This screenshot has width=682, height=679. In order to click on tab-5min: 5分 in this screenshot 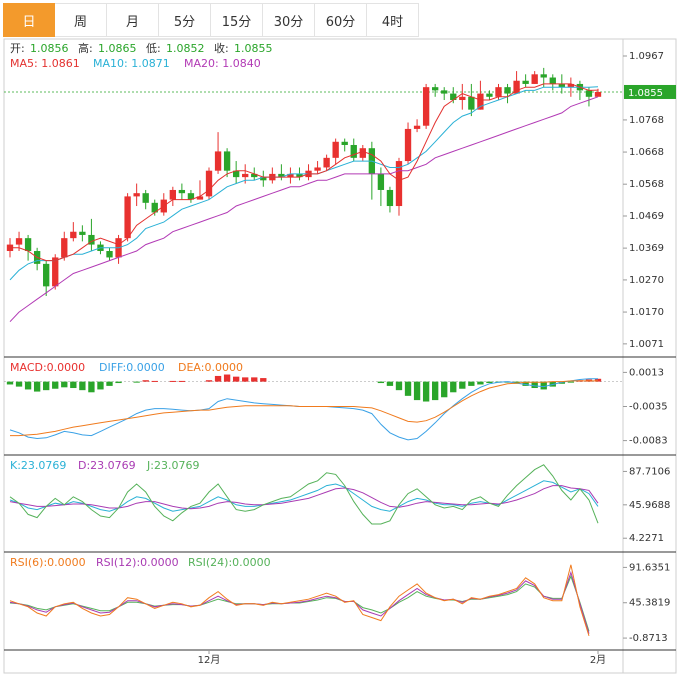, I will do `click(185, 20)`.